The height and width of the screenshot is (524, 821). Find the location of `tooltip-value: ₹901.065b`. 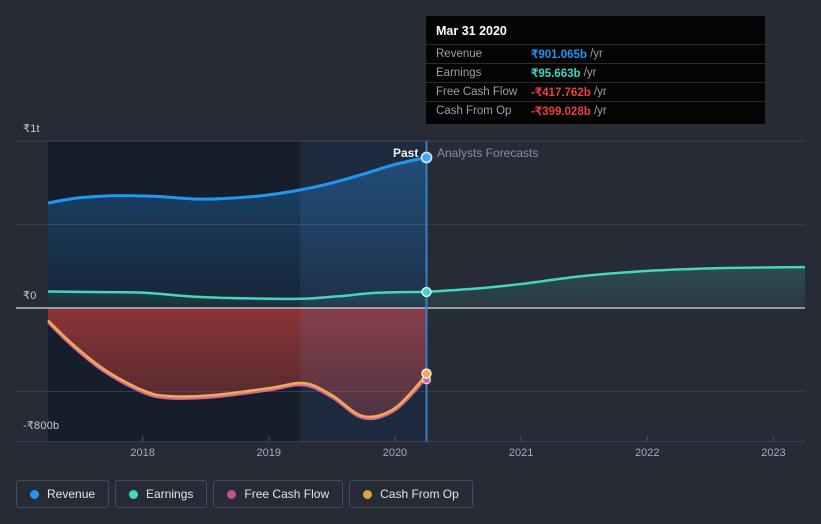

tooltip-value: ₹901.065b is located at coordinates (559, 55).